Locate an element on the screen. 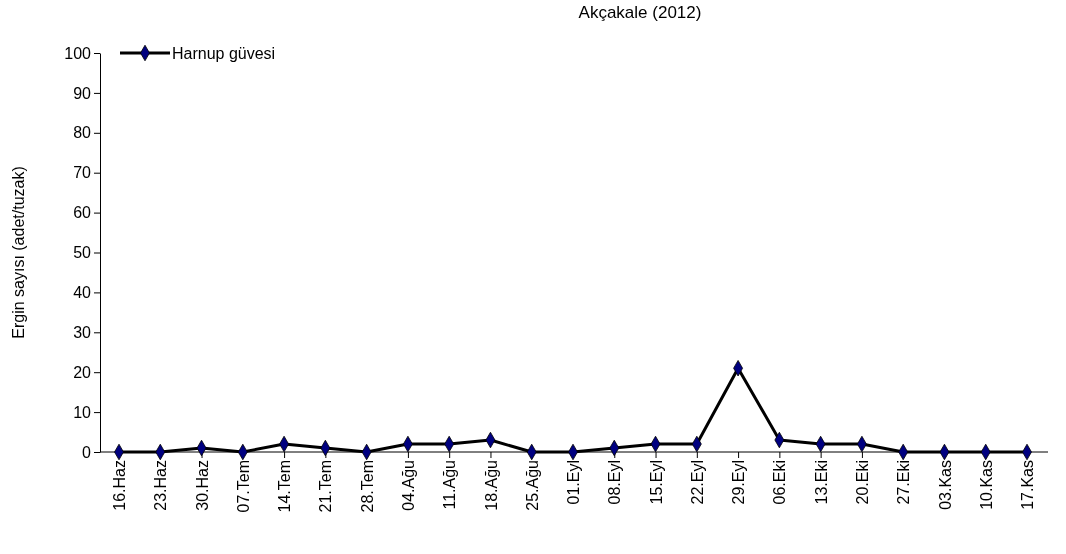 Image resolution: width=1066 pixels, height=554 pixels. x-tick-label: 08.Eyl is located at coordinates (615, 482).